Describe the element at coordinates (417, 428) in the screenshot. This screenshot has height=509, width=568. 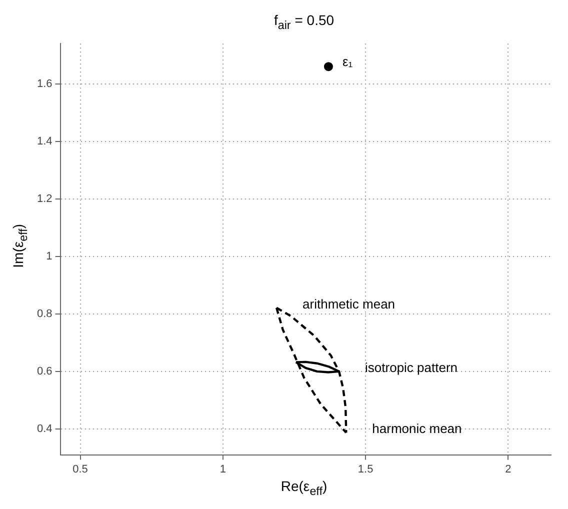
I see `annotation: harmonic mean` at that location.